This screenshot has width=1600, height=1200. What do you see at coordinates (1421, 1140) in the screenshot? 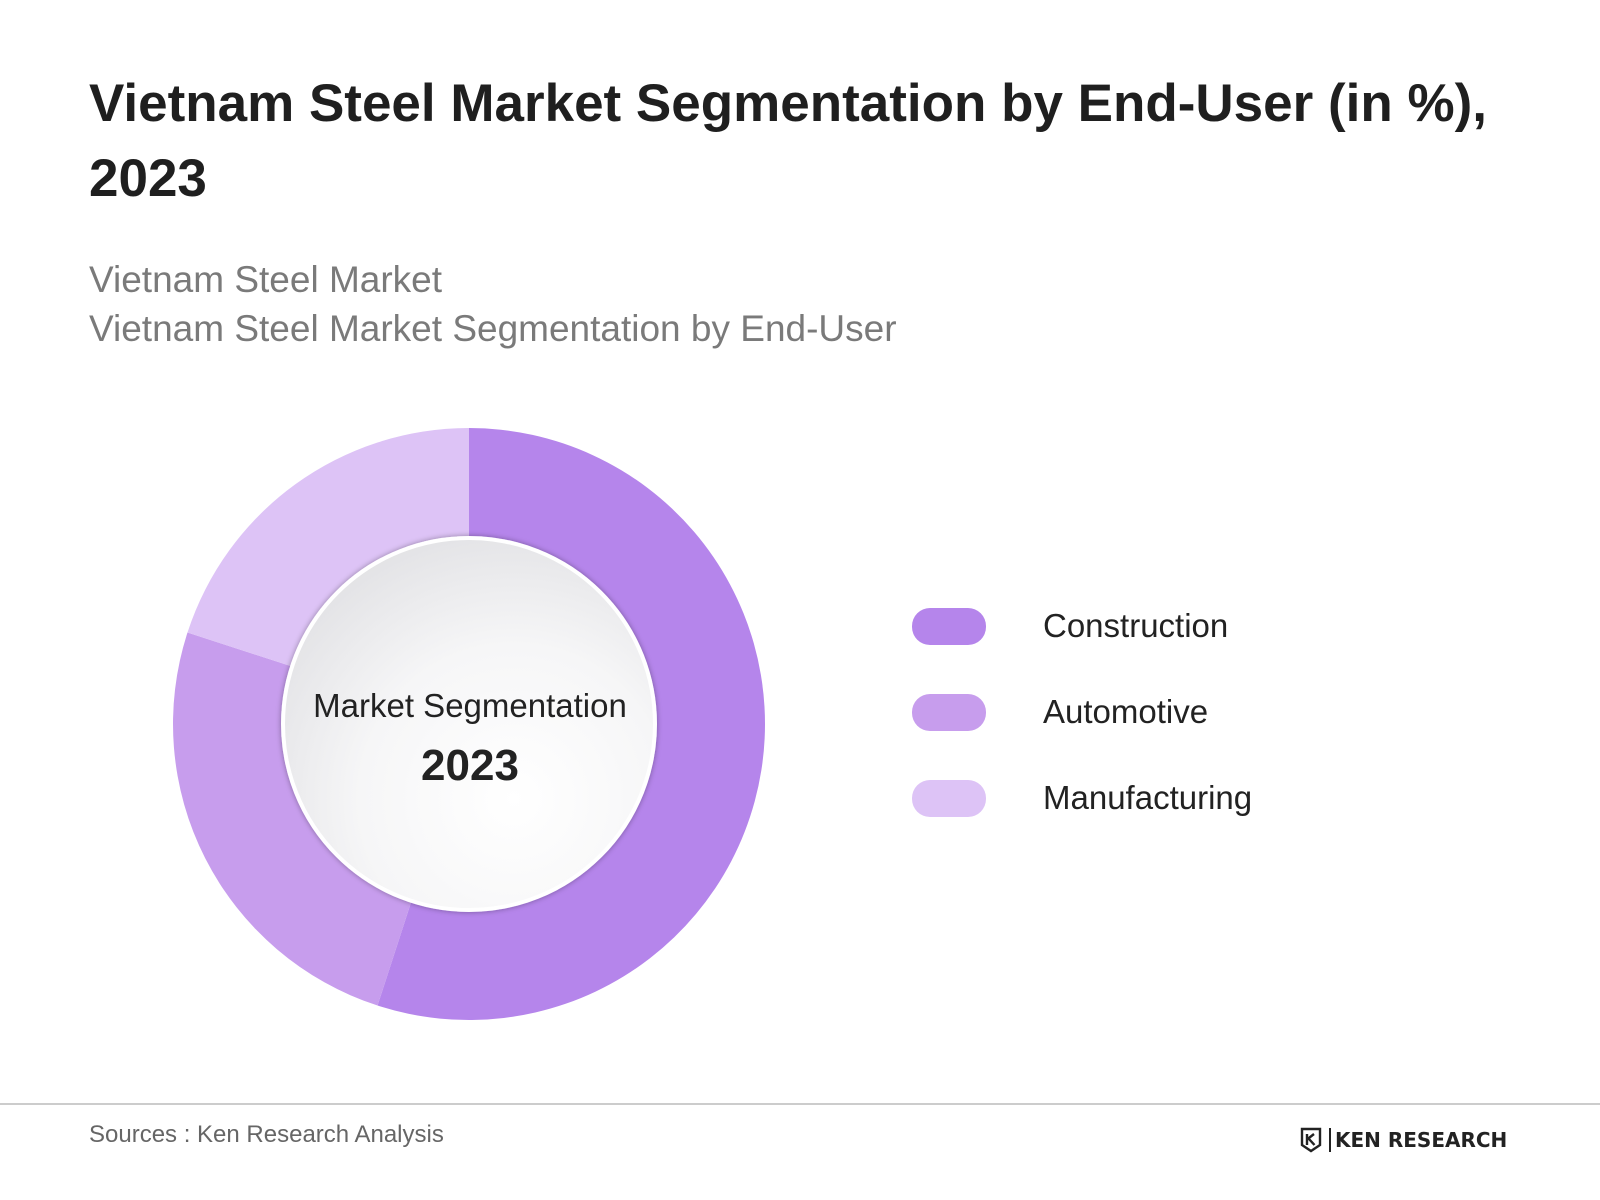
I see `ken-research-logo-text: KEN RESEARCH` at bounding box center [1421, 1140].